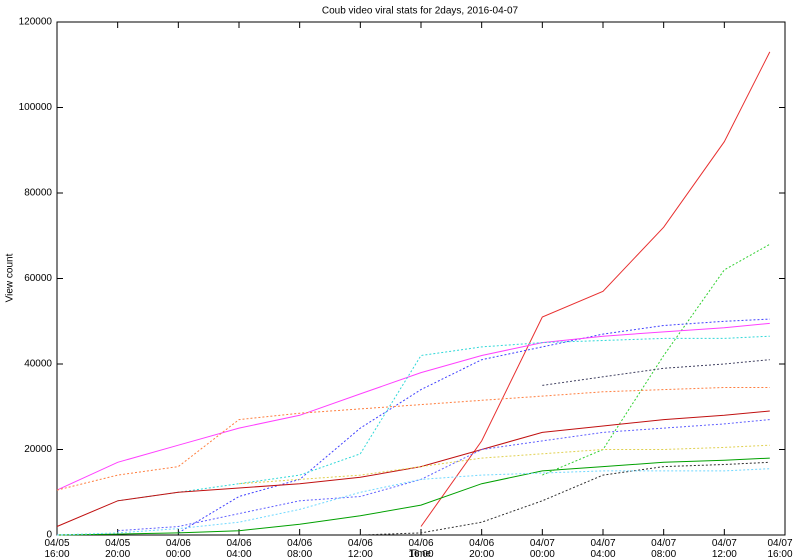 The image size is (800, 560). What do you see at coordinates (38, 364) in the screenshot?
I see `y-tick-label: 40000` at bounding box center [38, 364].